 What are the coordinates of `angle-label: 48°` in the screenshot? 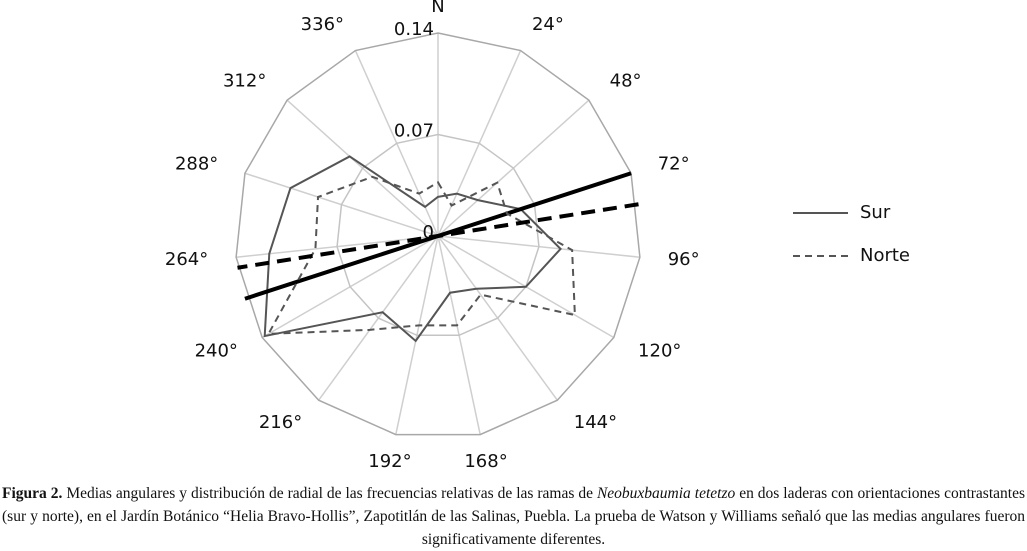 It's located at (626, 80).